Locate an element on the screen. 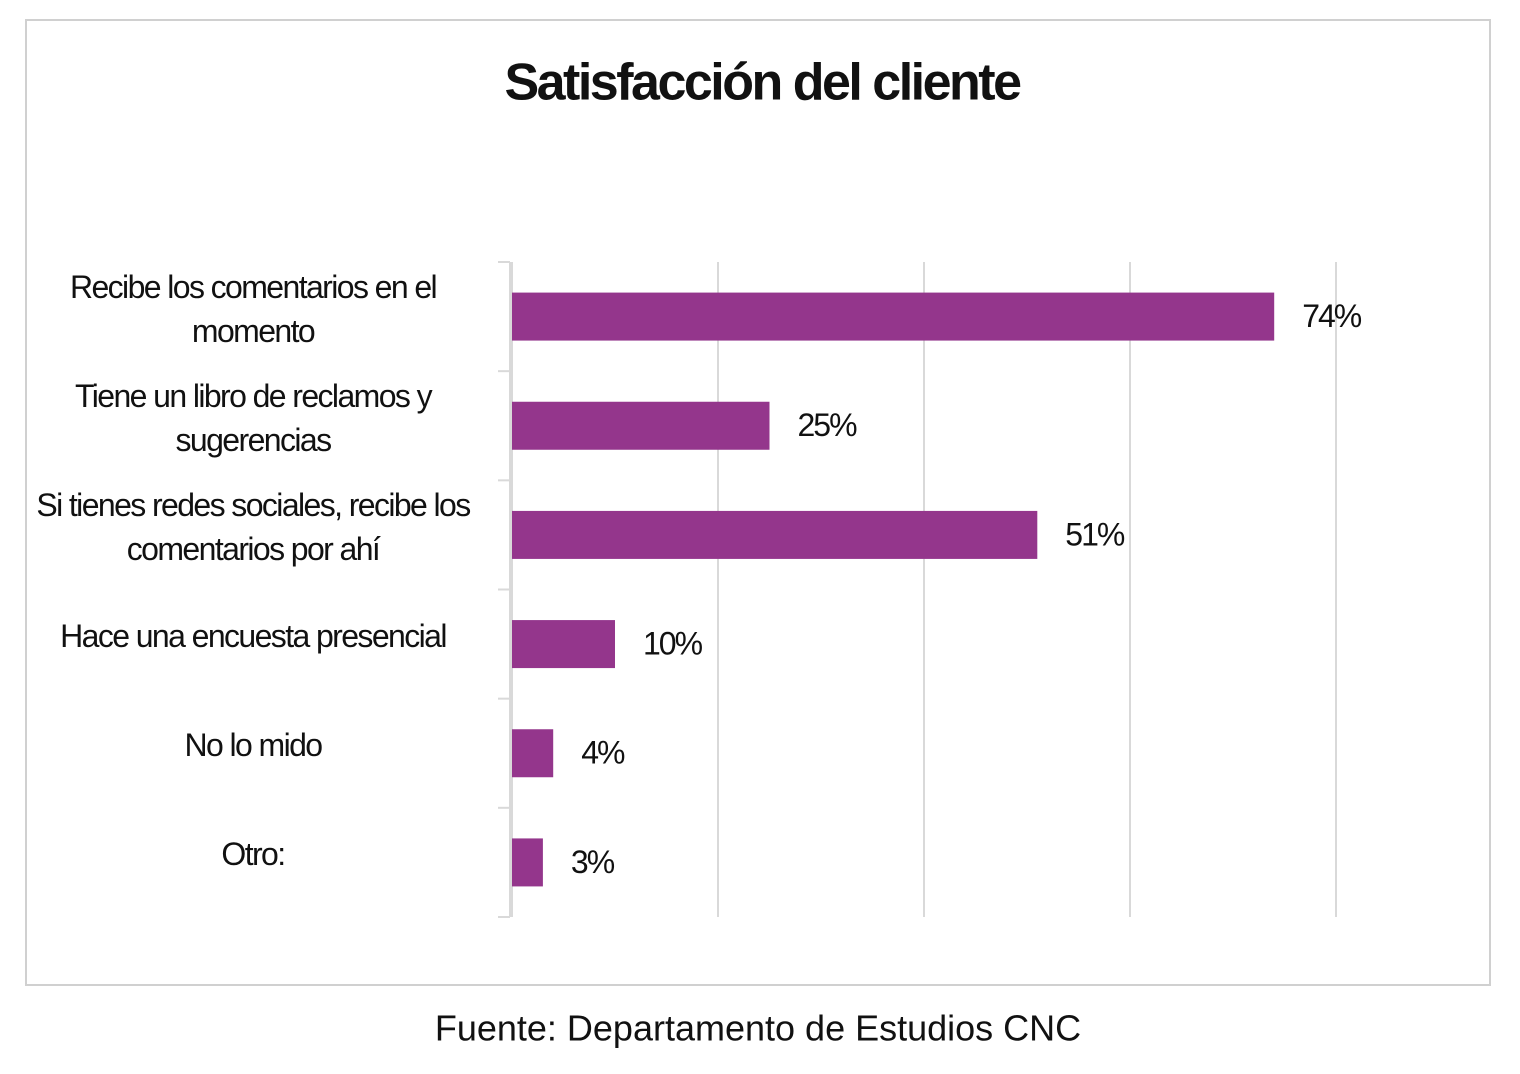 The image size is (1520, 1074). category-label: Recibe los comentarios en el momento is located at coordinates (253, 308).